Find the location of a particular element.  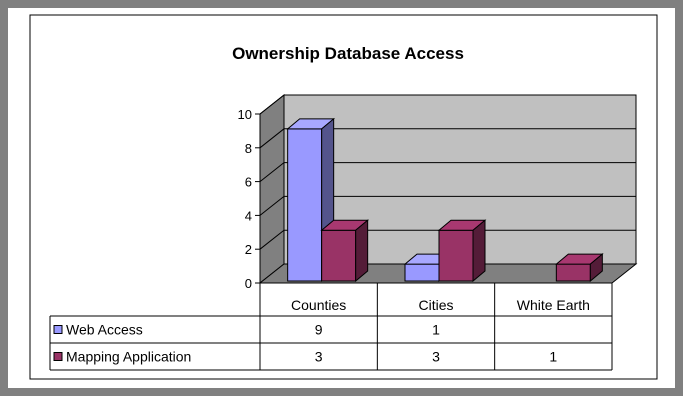

side-wall is located at coordinates (272, 189).